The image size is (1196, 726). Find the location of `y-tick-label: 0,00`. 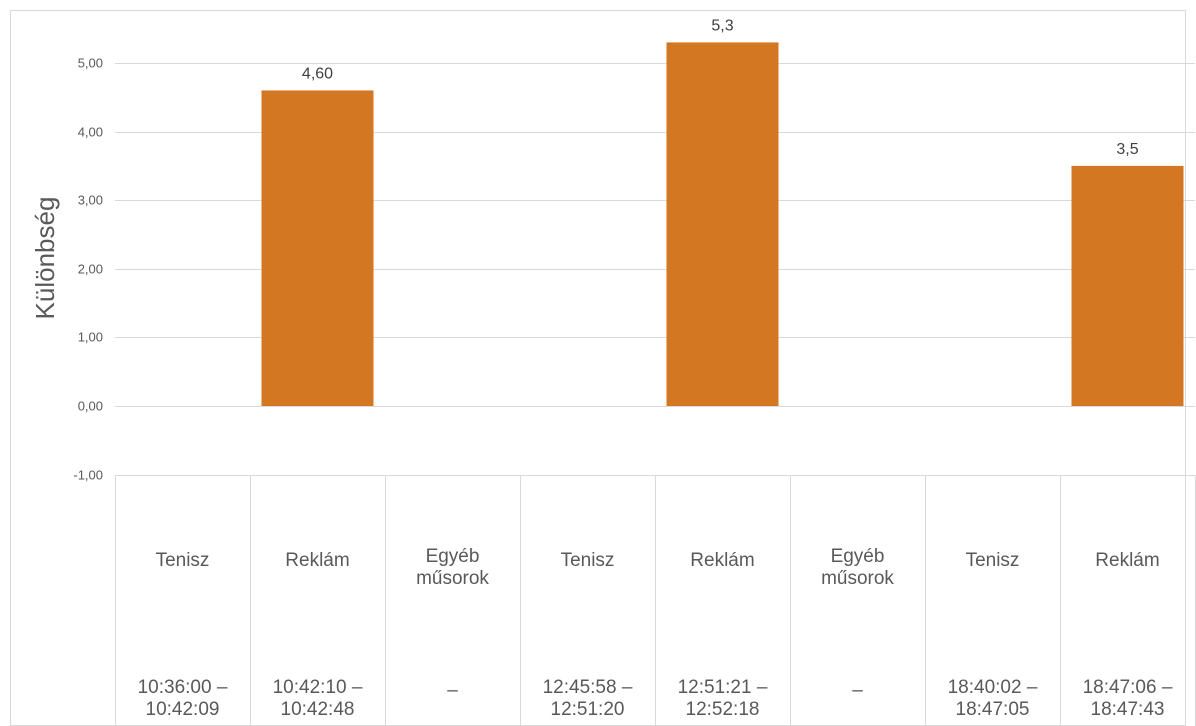

y-tick-label: 0,00 is located at coordinates (90, 406).